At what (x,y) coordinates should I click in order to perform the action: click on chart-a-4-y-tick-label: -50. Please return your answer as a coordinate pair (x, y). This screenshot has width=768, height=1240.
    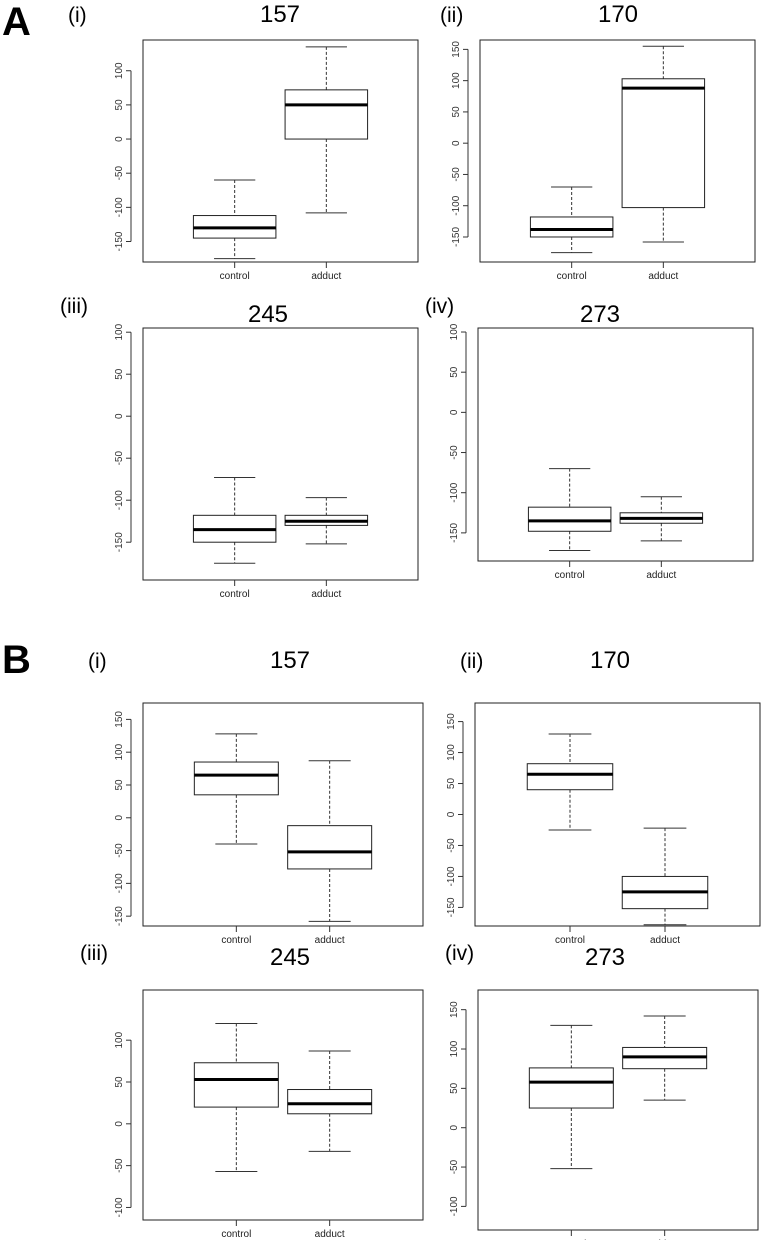
    Looking at the image, I should click on (454, 452).